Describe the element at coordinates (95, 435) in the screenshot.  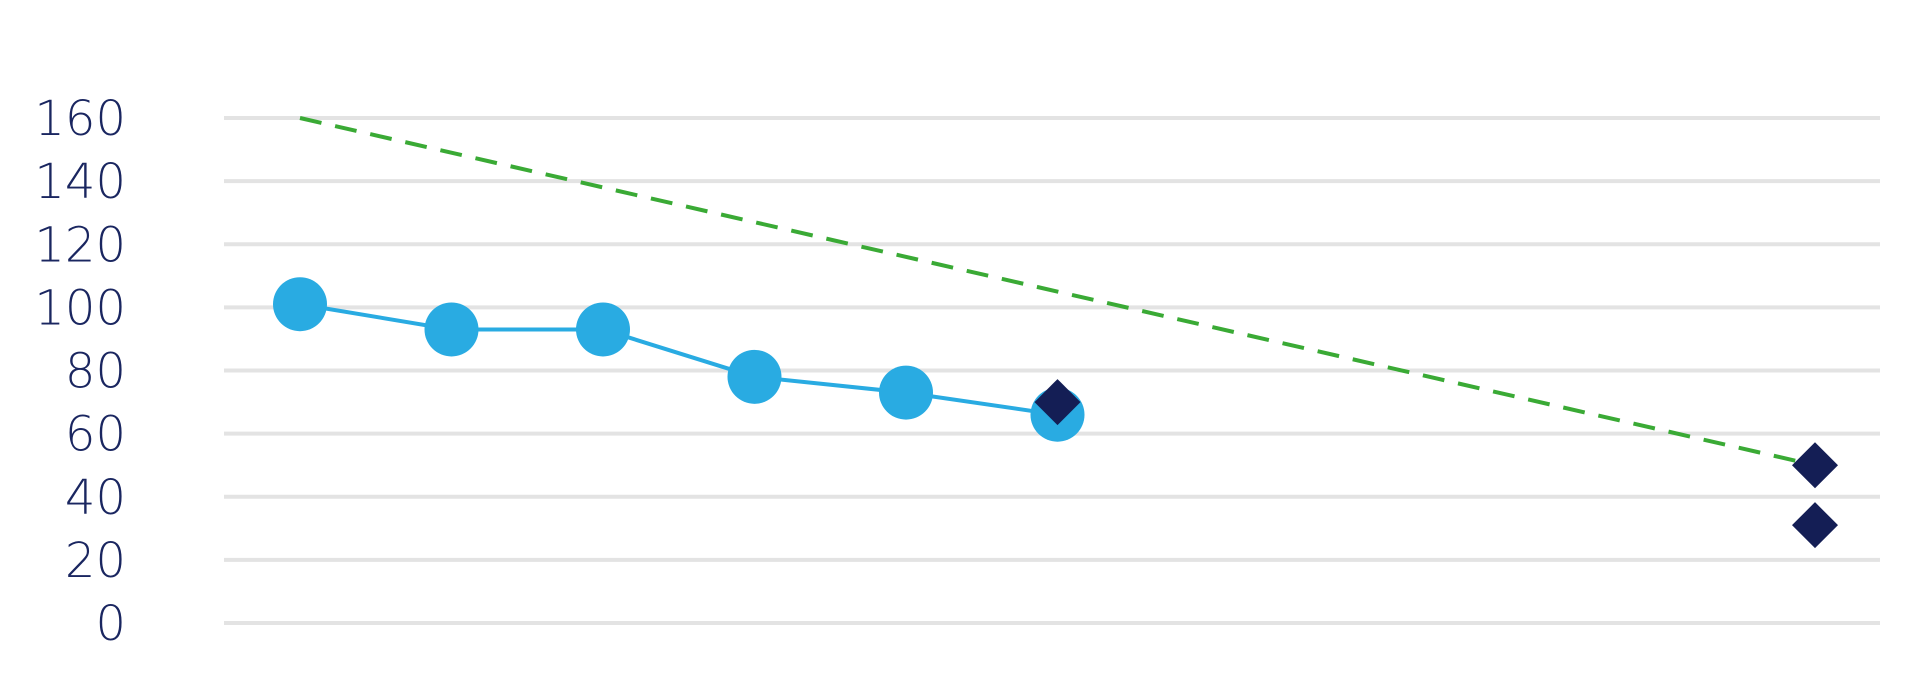
I see `y-tick-label-60: 60` at that location.